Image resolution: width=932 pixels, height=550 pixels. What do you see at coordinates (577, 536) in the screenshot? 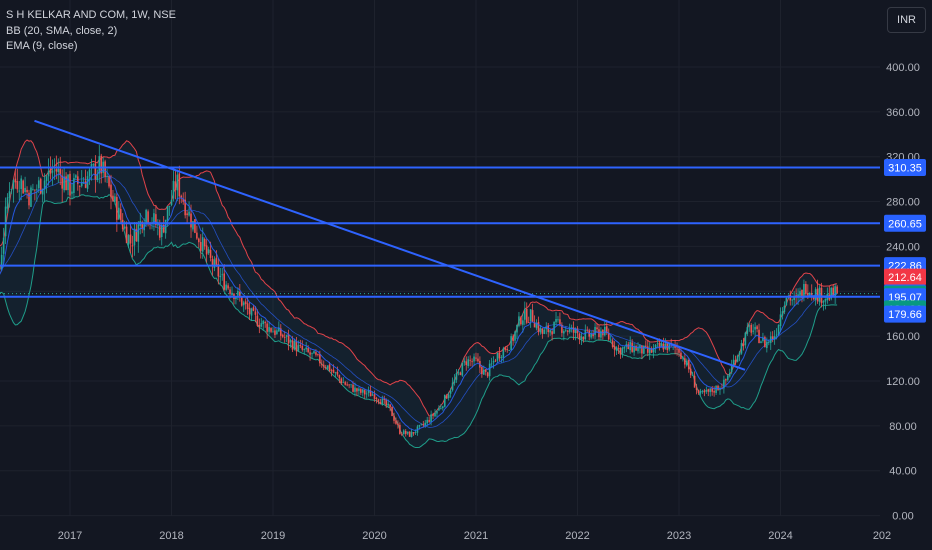
I see `time-tick-label: 2022` at bounding box center [577, 536].